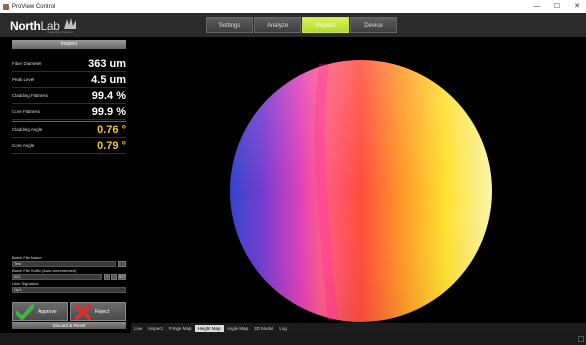 Image resolution: width=586 pixels, height=345 pixels. I want to click on measurement-value: 4.5 um, so click(108, 79).